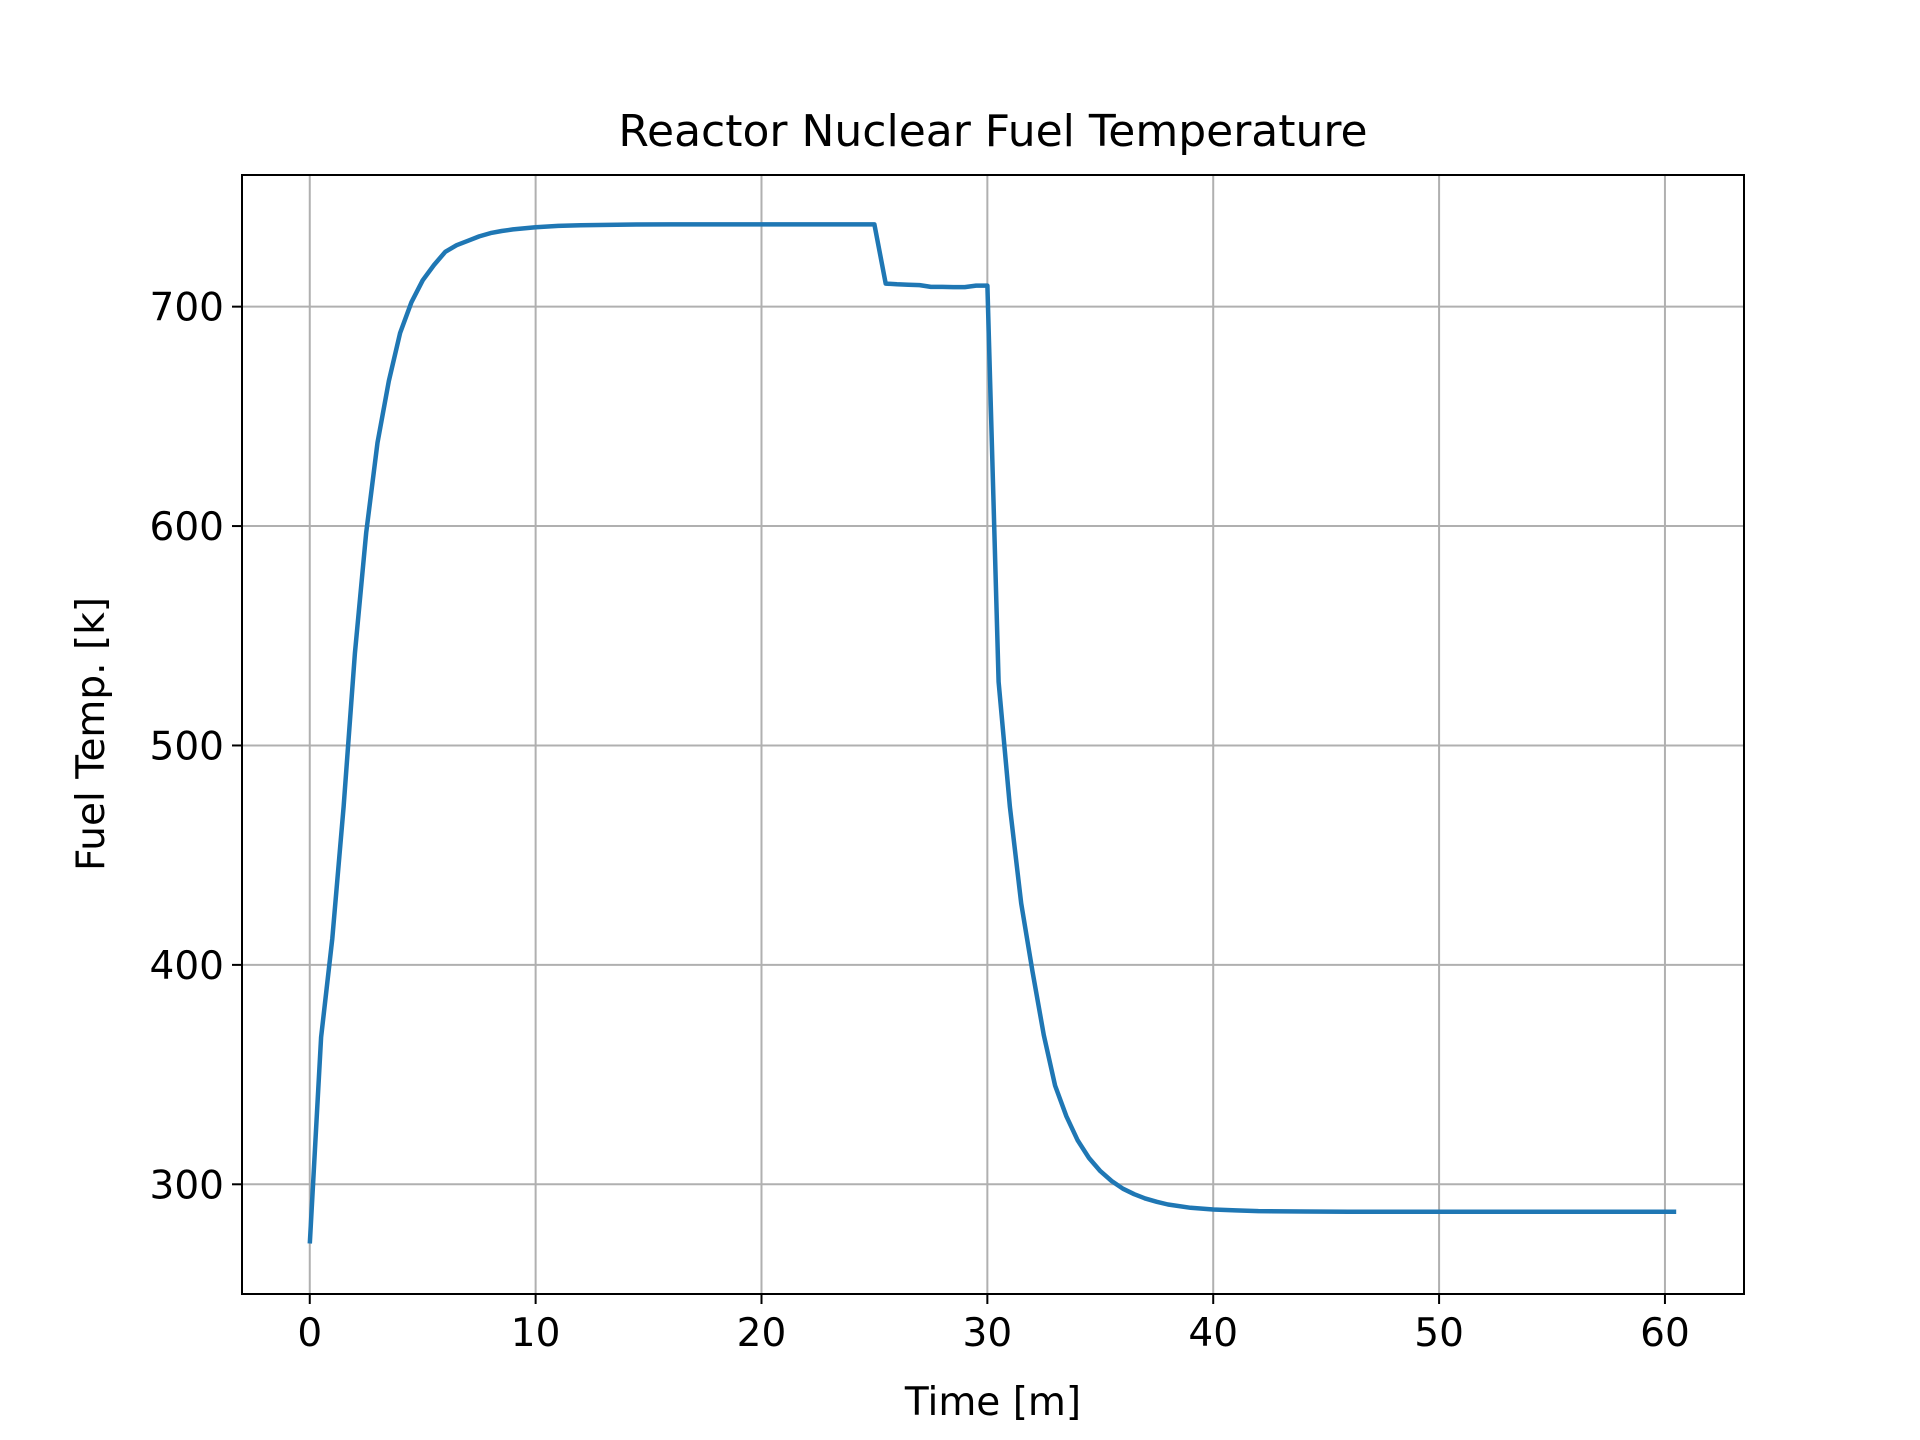 The image size is (1920, 1440). What do you see at coordinates (992, 1402) in the screenshot?
I see `x-axis-label: Time [m]` at bounding box center [992, 1402].